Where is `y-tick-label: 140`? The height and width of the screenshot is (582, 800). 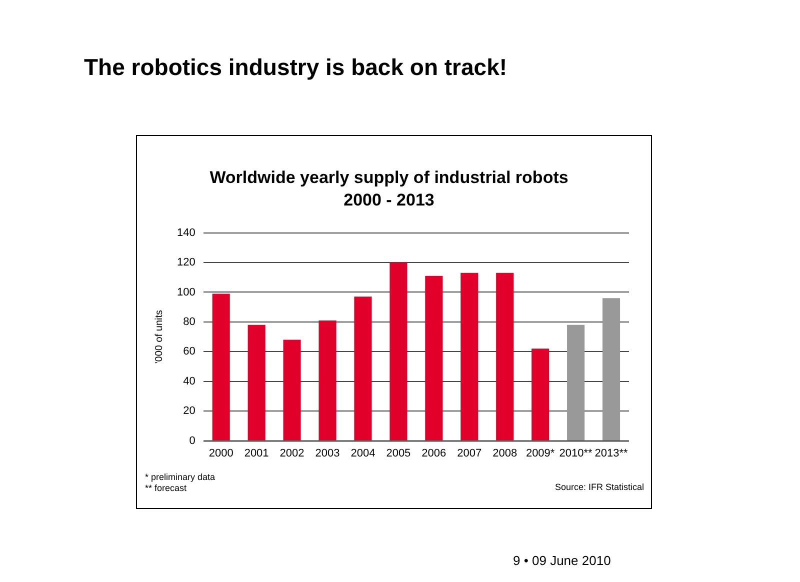
y-tick-label: 140 is located at coordinates (186, 232).